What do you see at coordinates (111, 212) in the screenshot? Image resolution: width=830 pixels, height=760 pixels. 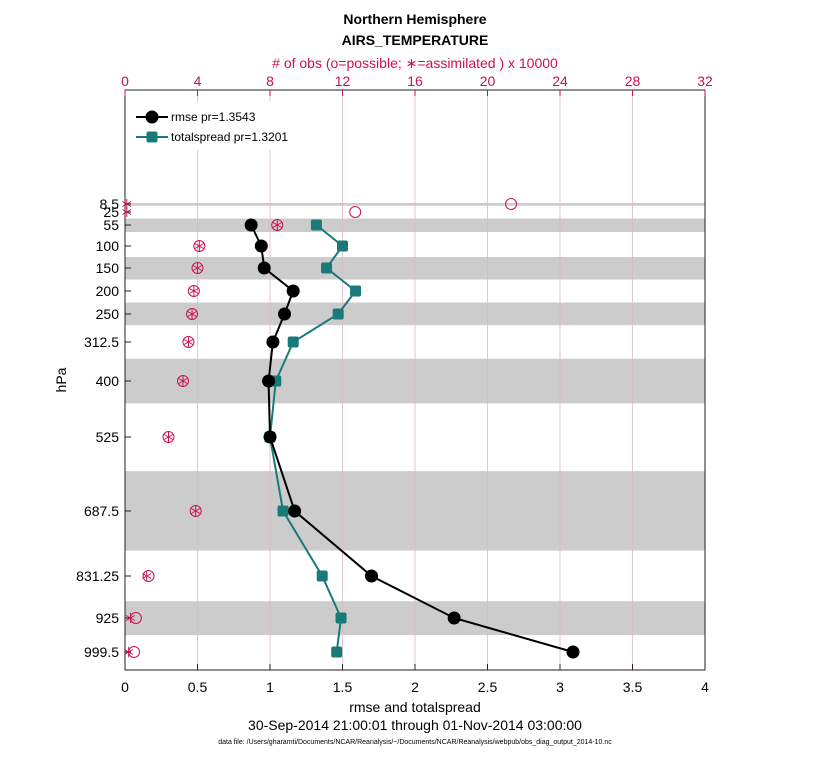 I see `y-tick-label: 25` at bounding box center [111, 212].